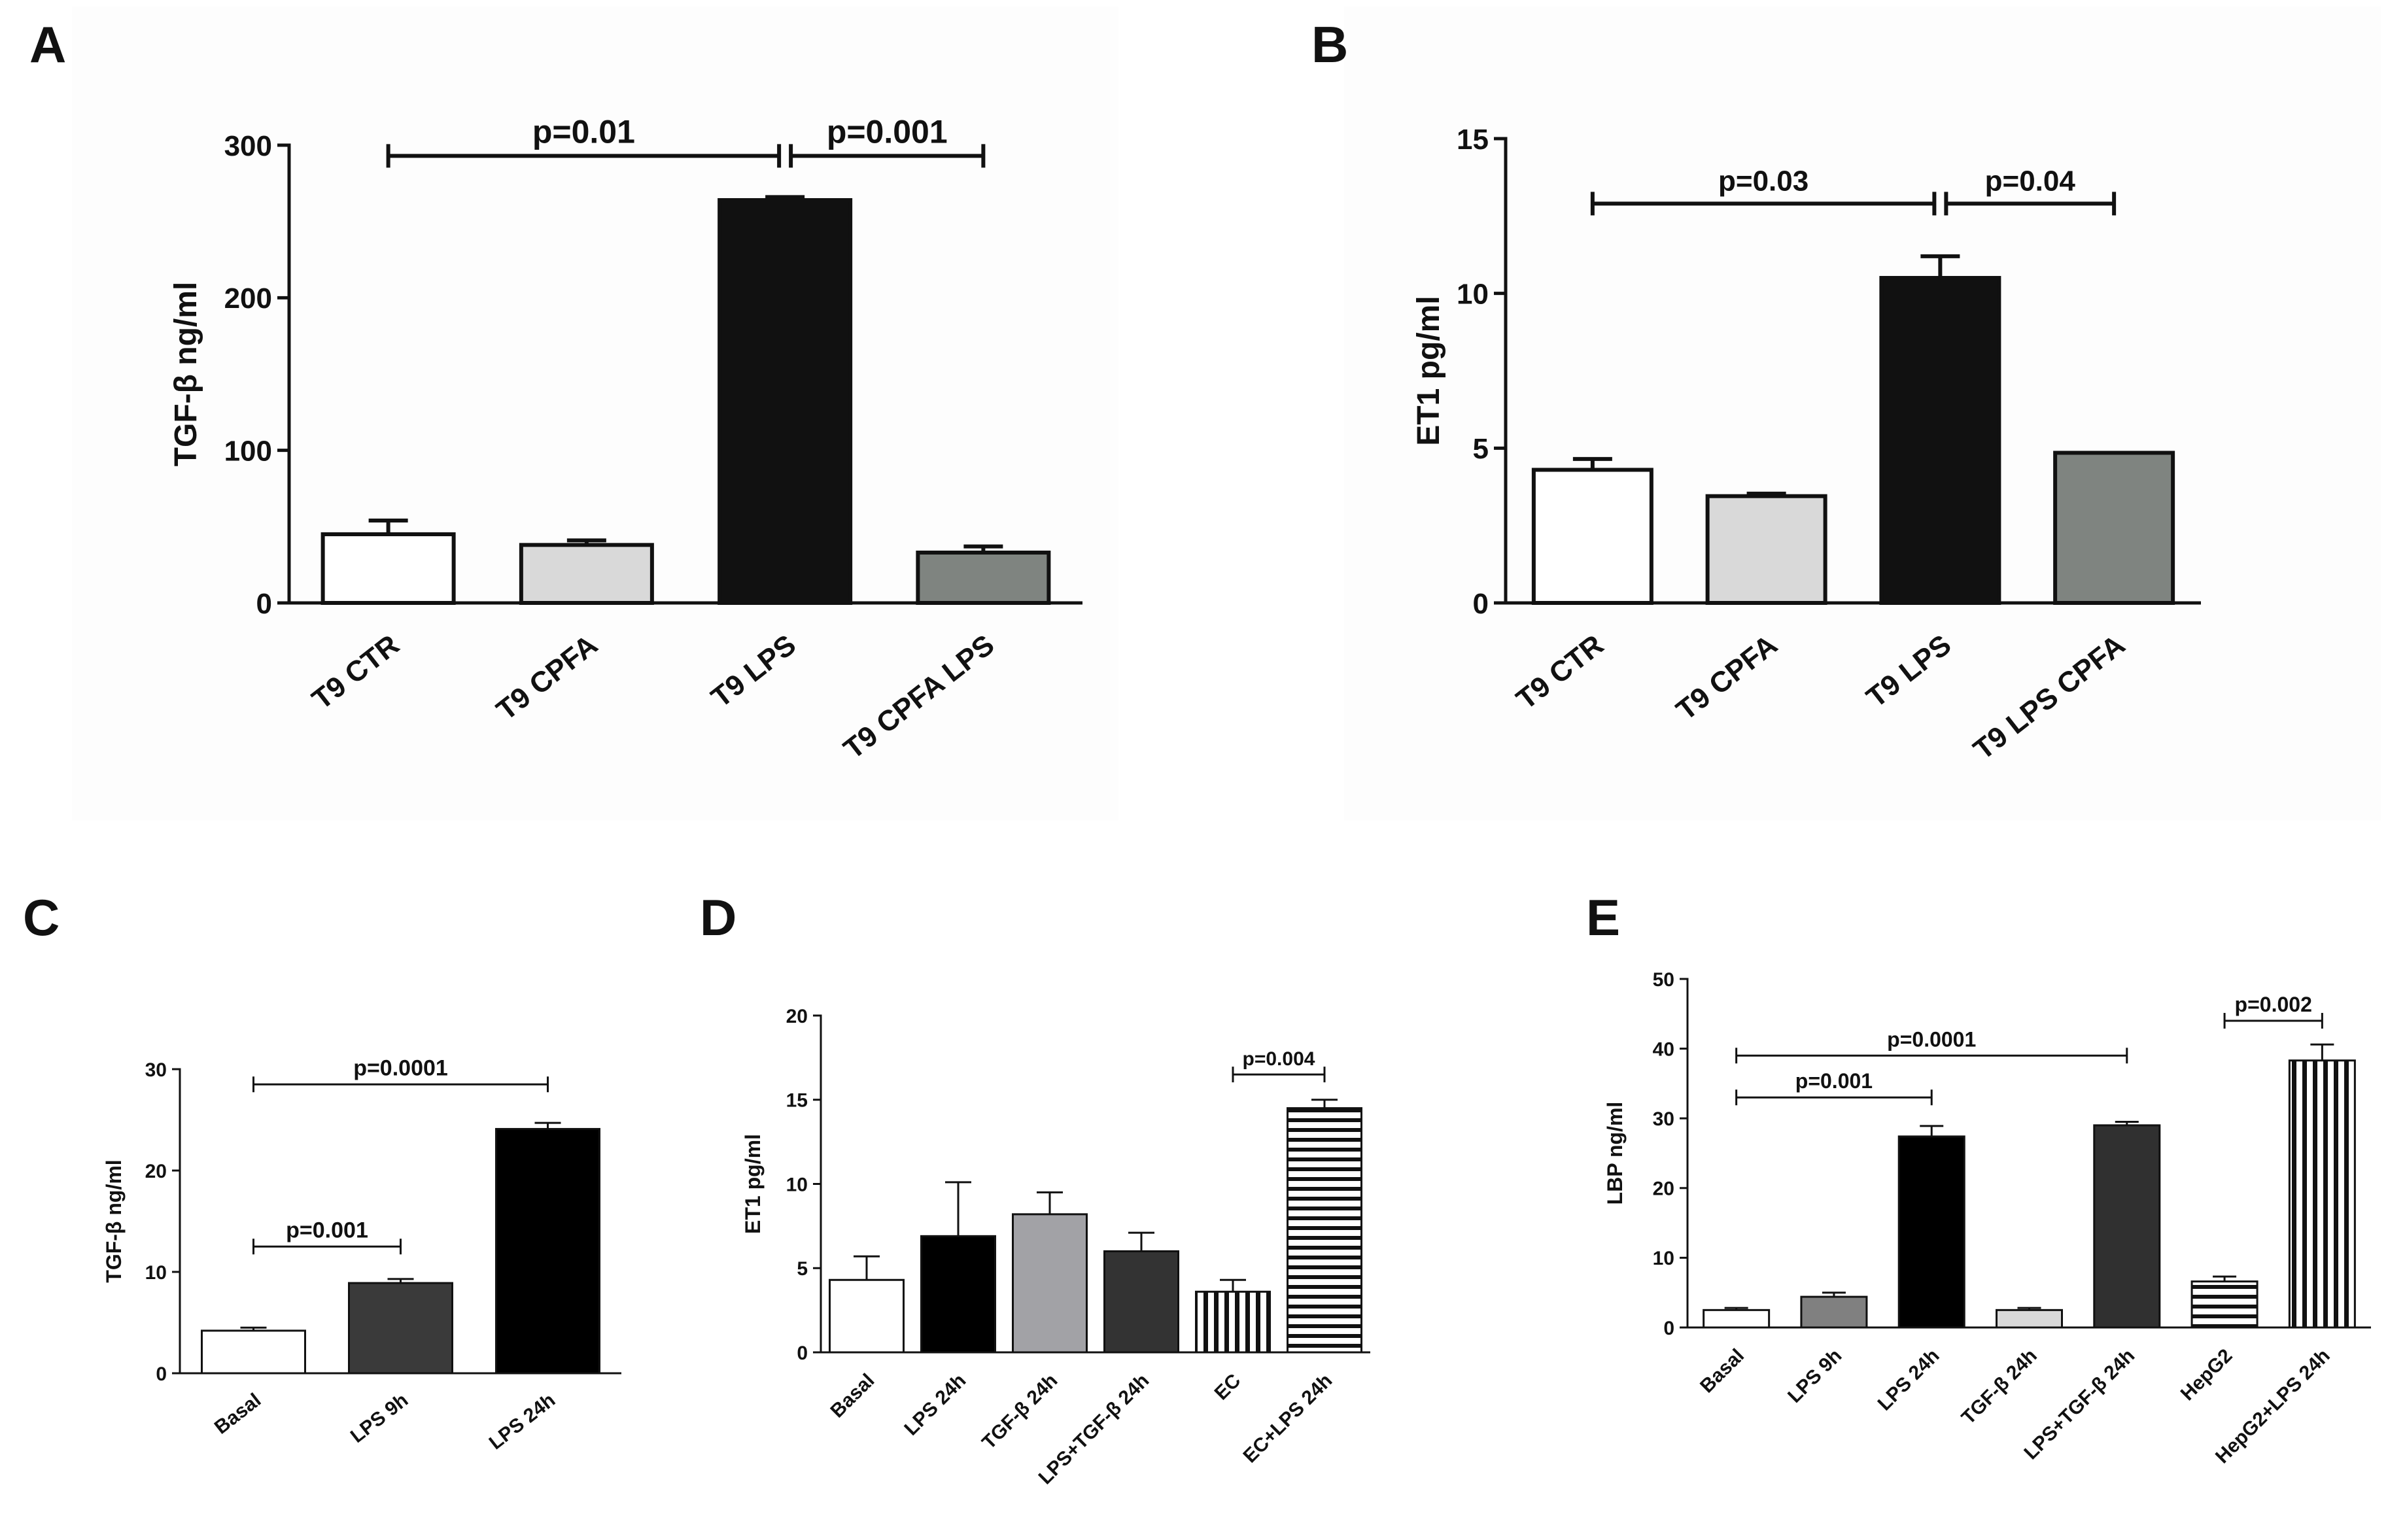 The height and width of the screenshot is (1540, 2388). Describe the element at coordinates (1663, 1049) in the screenshot. I see `y-tick-label: 40` at that location.